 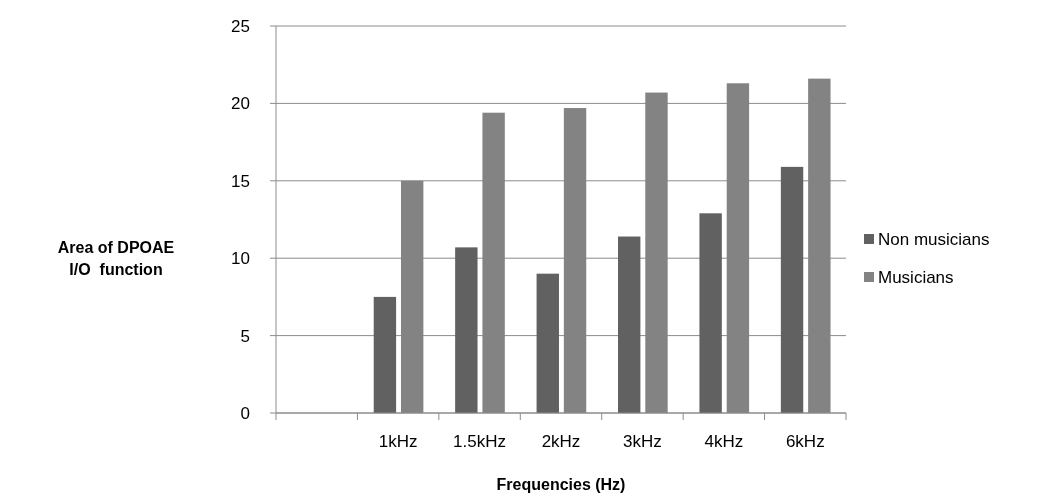 What do you see at coordinates (480, 441) in the screenshot?
I see `x-tick-label: 1.5kHz` at bounding box center [480, 441].